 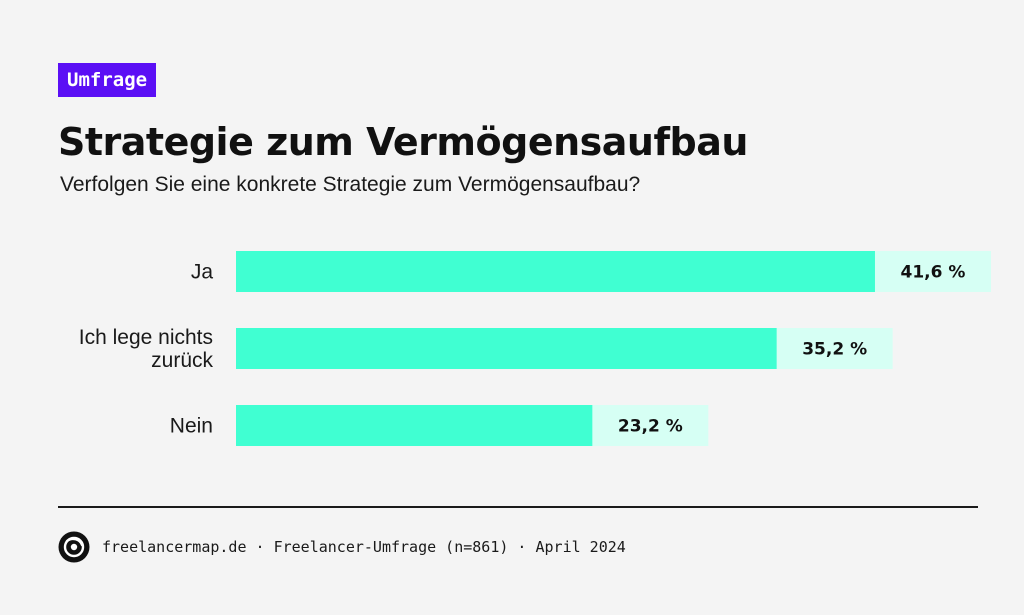 What do you see at coordinates (146, 337) in the screenshot?
I see `category-label: Ich lege nichts` at bounding box center [146, 337].